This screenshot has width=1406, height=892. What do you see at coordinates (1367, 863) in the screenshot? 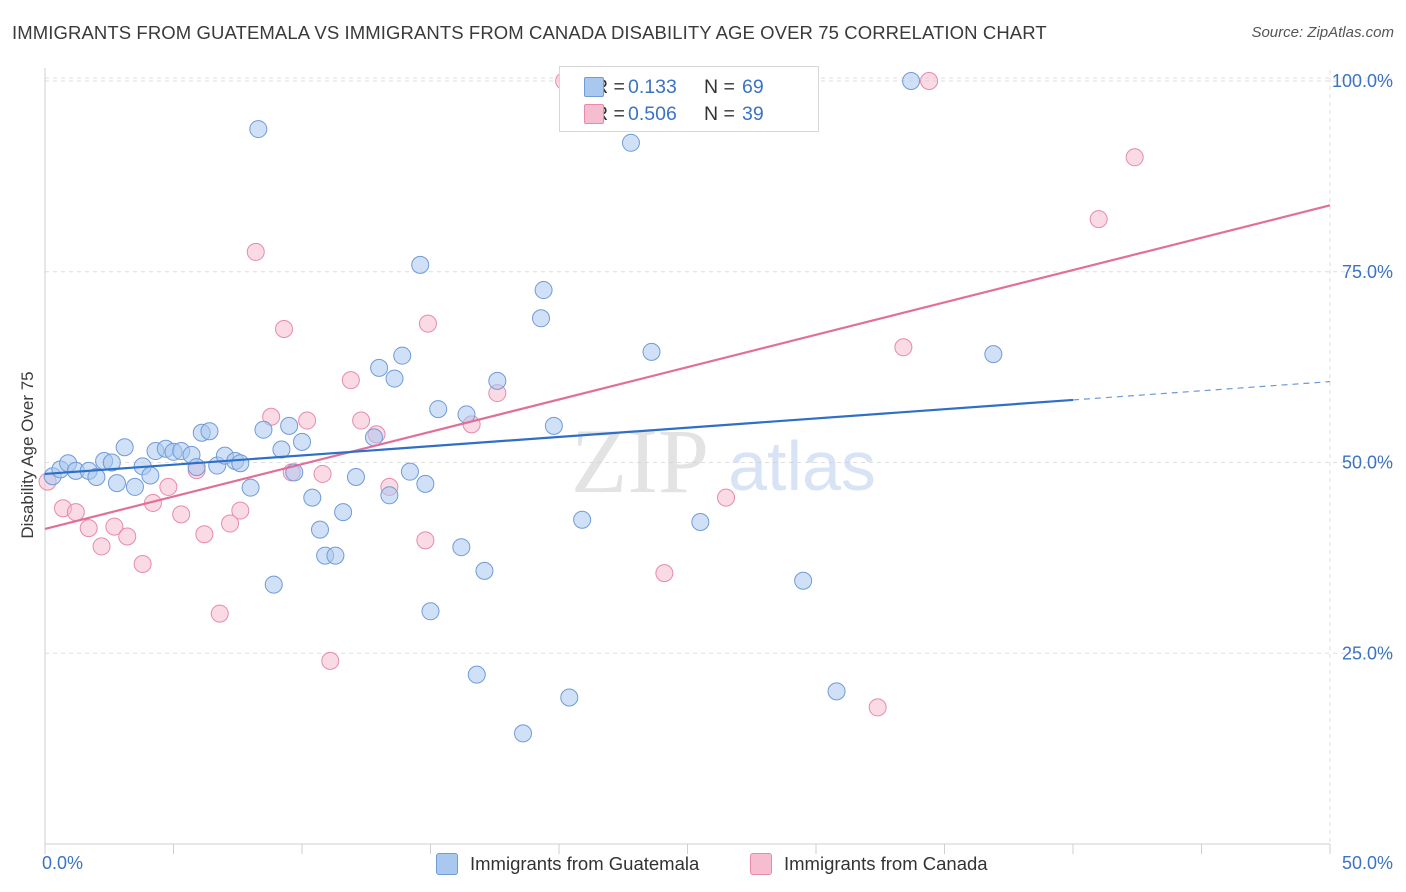
I see `x-tick-label-max: 50.0%` at bounding box center [1367, 863].